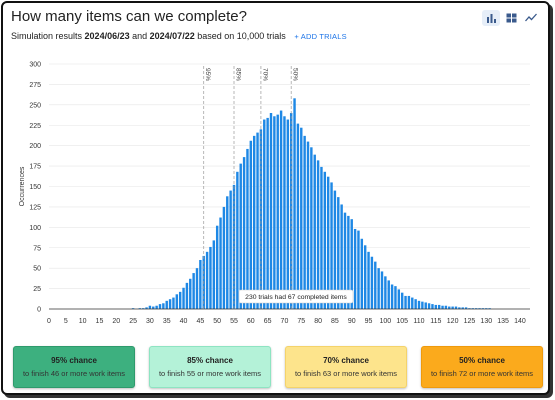  I want to click on x-tick-label: 45, so click(200, 321).